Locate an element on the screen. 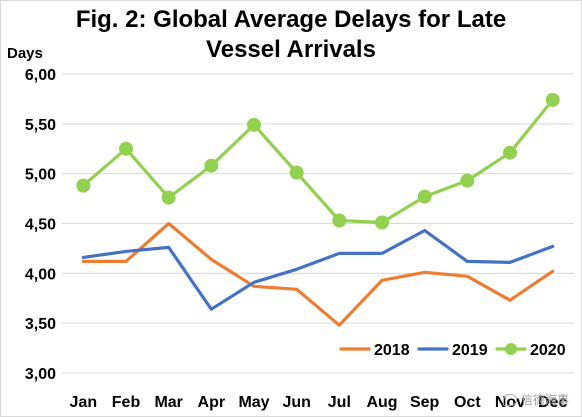 The width and height of the screenshot is (582, 417). x-tick-label: Apr is located at coordinates (212, 402).